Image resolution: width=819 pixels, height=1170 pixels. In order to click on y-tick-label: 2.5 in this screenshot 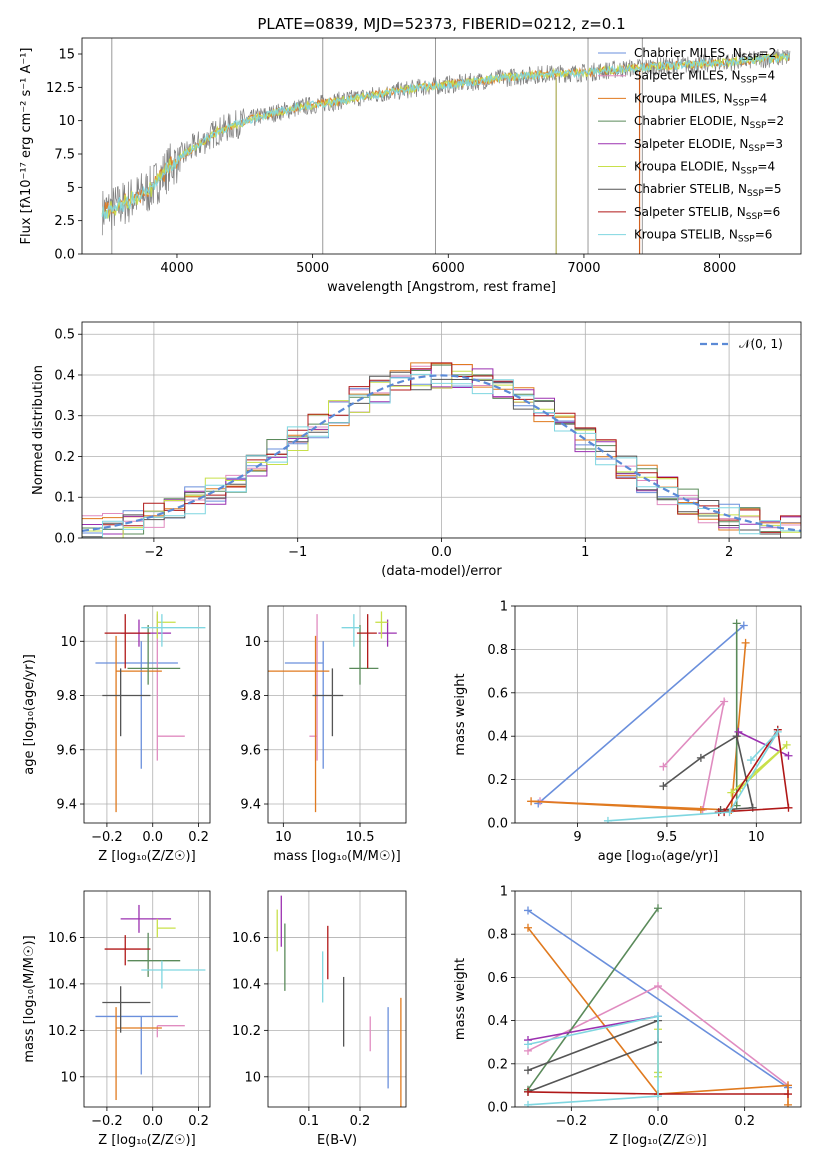, I will do `click(64, 221)`.